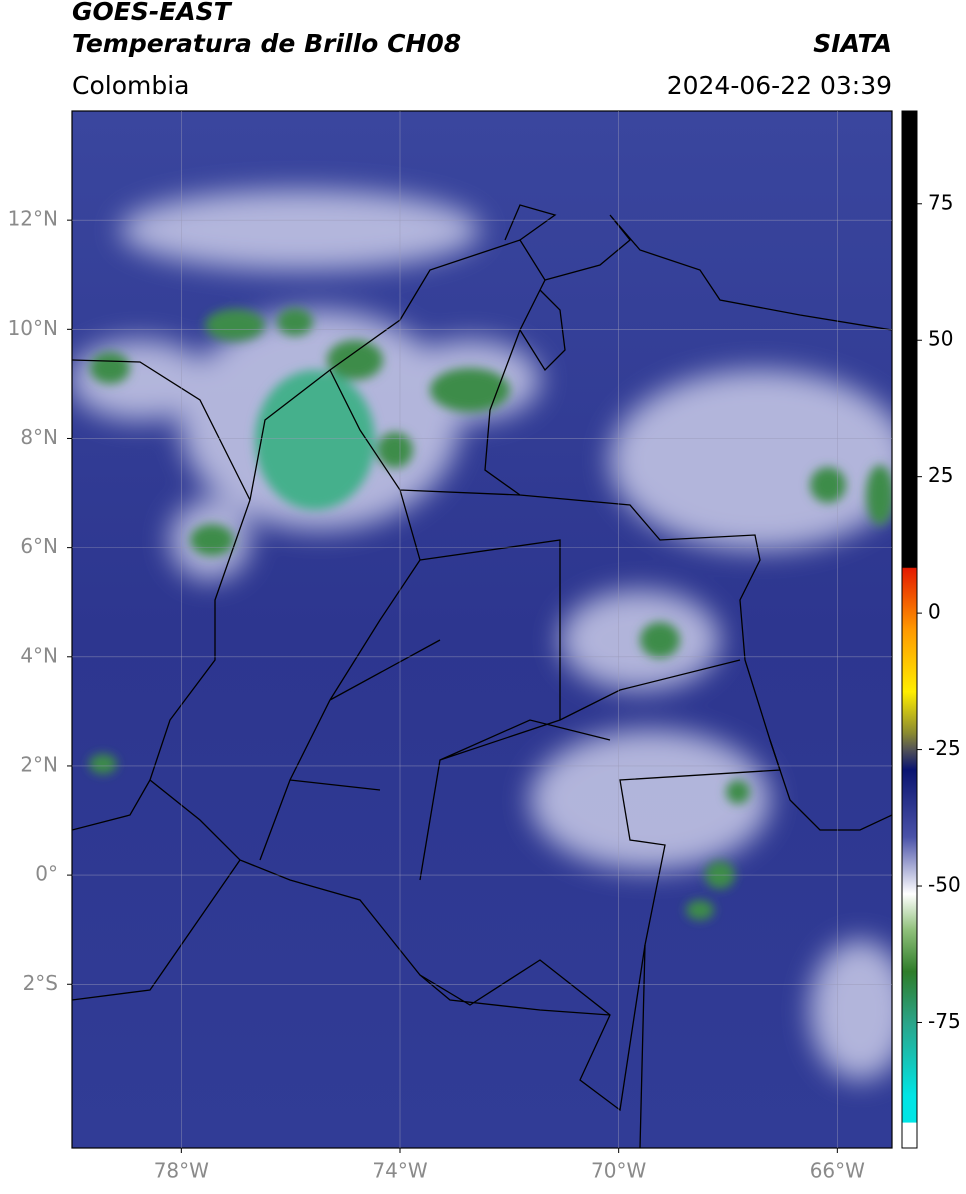 This screenshot has height=1194, width=966. Describe the element at coordinates (837, 1171) in the screenshot. I see `x-tick-label: 66°W` at that location.